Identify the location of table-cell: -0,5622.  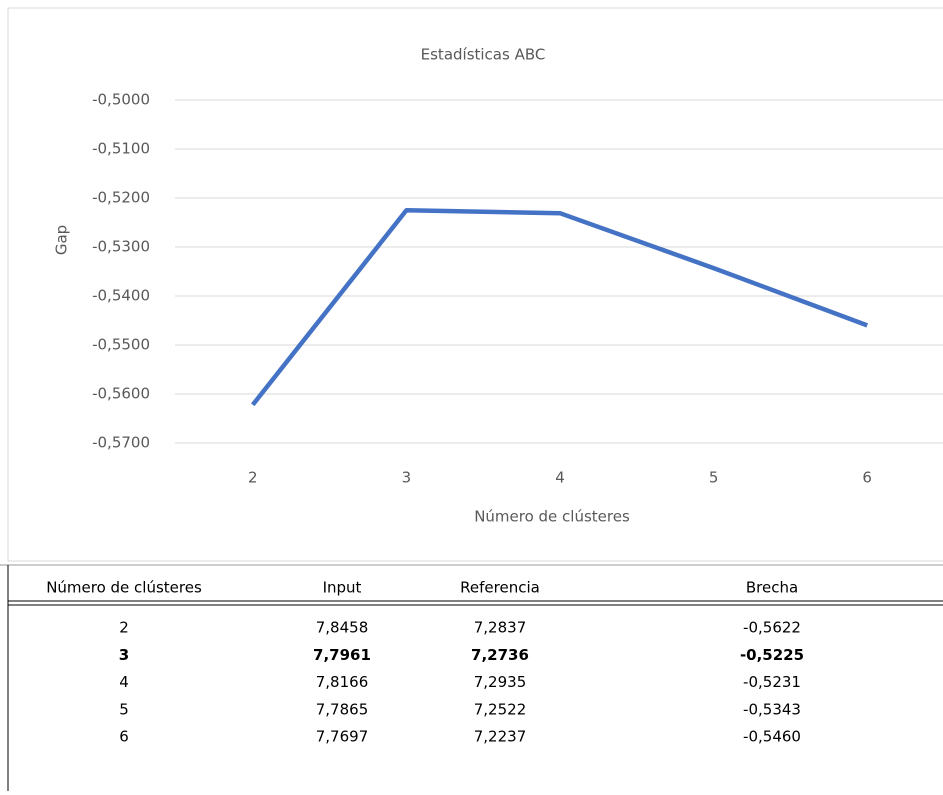
(772, 628).